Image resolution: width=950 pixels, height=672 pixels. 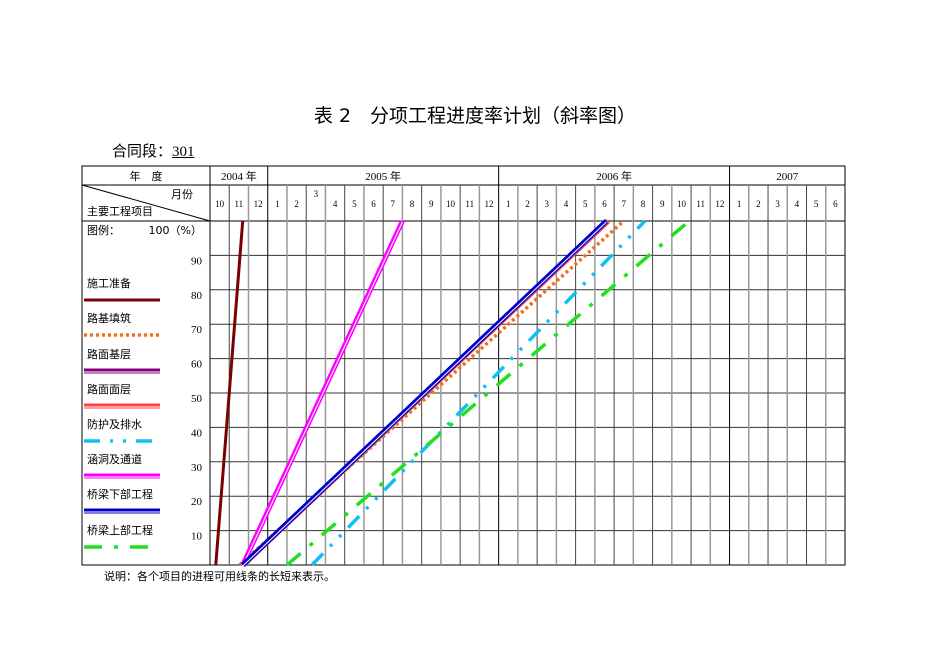 I want to click on footnote: 说明：各个项目的进程可用线条的长短来表示。, so click(x=219, y=576).